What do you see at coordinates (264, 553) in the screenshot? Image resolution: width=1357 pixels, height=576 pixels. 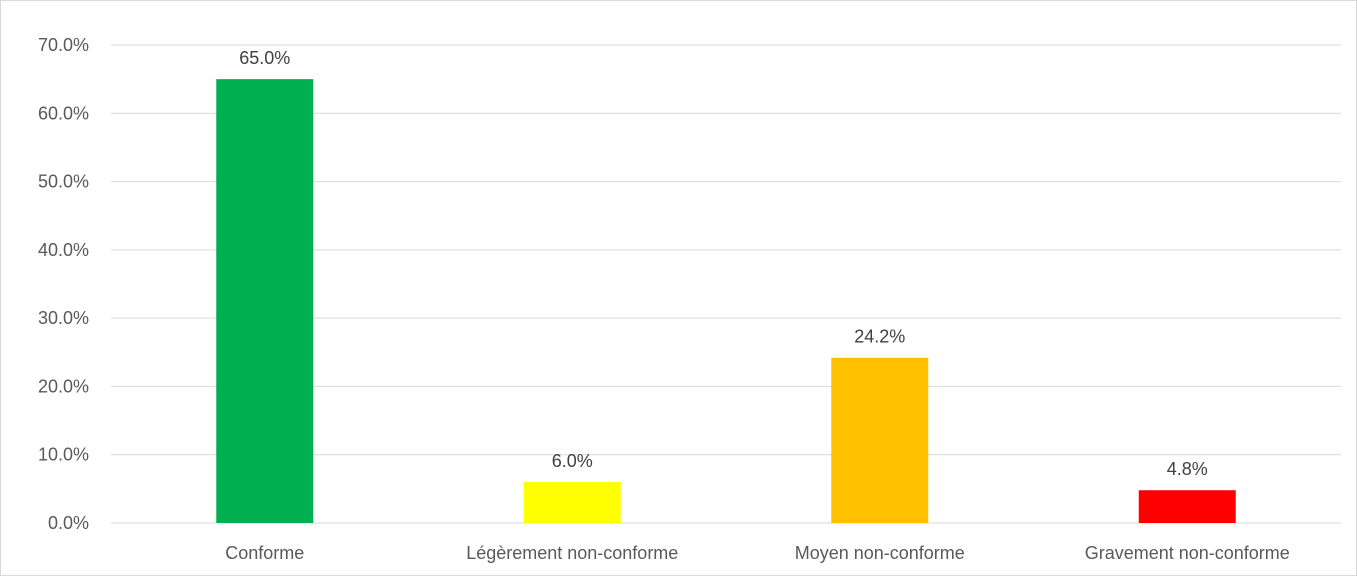 I see `category-label: Conforme` at bounding box center [264, 553].